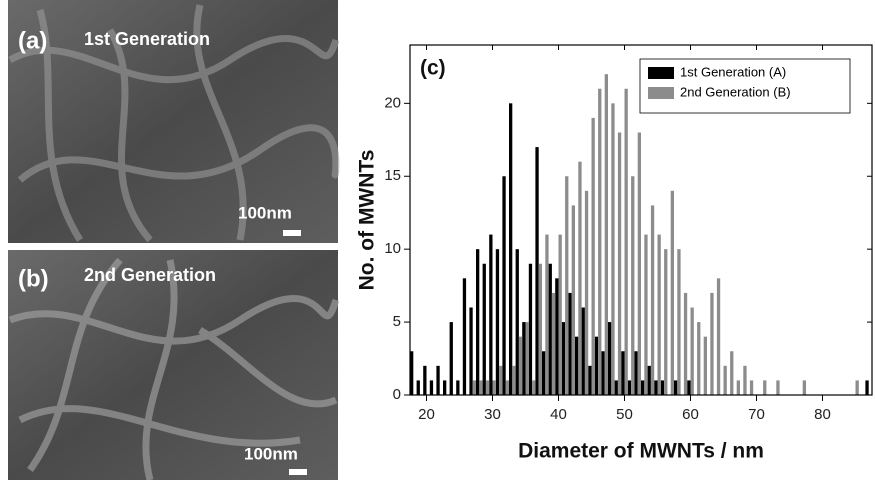 The image size is (875, 480). What do you see at coordinates (271, 453) in the screenshot?
I see `scale-label: 100nm` at bounding box center [271, 453].